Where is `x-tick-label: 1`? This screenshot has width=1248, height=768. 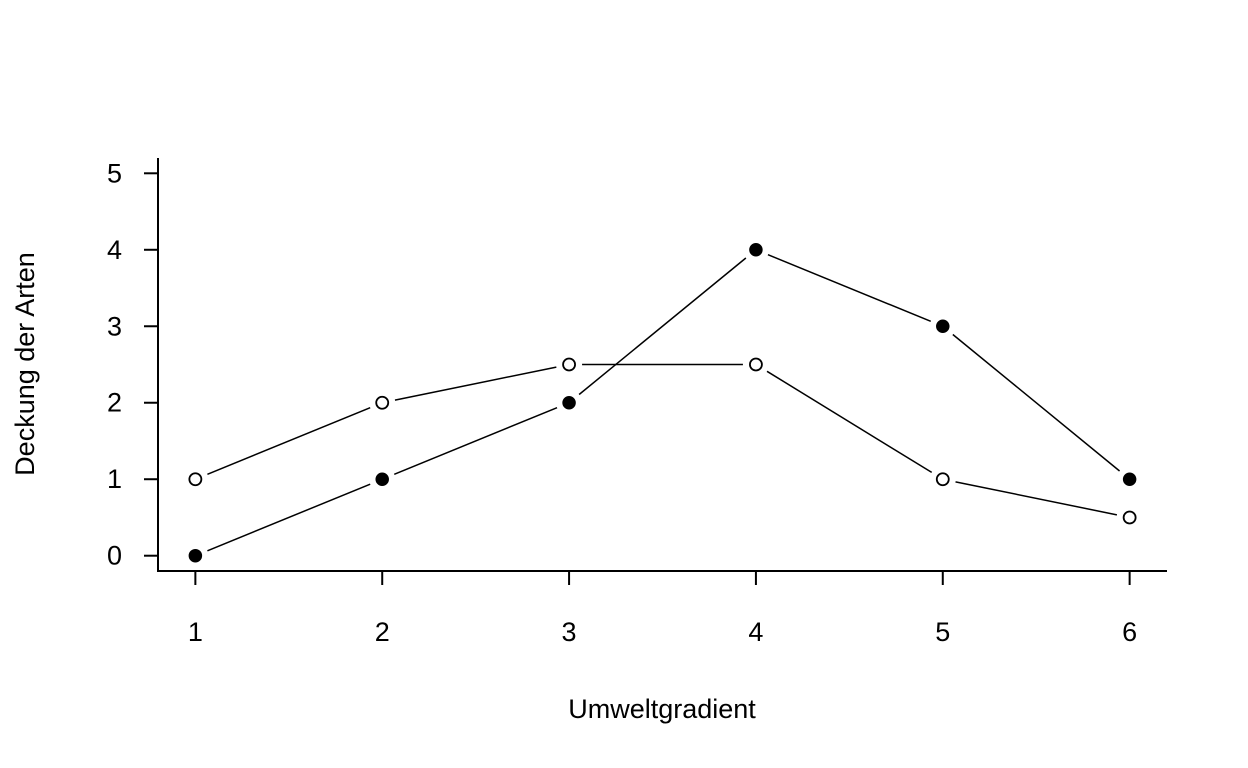 x-tick-label: 1 is located at coordinates (195, 632).